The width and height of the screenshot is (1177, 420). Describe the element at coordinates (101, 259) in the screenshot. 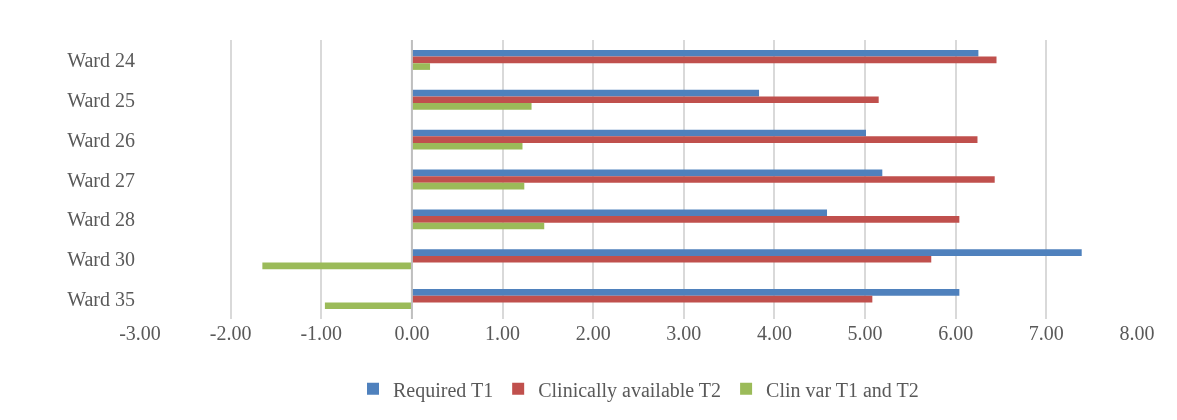

I see `y-tick-label: Ward 30` at that location.